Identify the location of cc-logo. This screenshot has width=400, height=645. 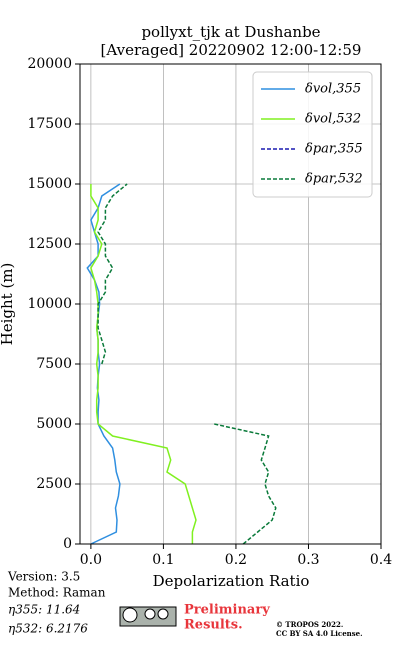
(148, 616).